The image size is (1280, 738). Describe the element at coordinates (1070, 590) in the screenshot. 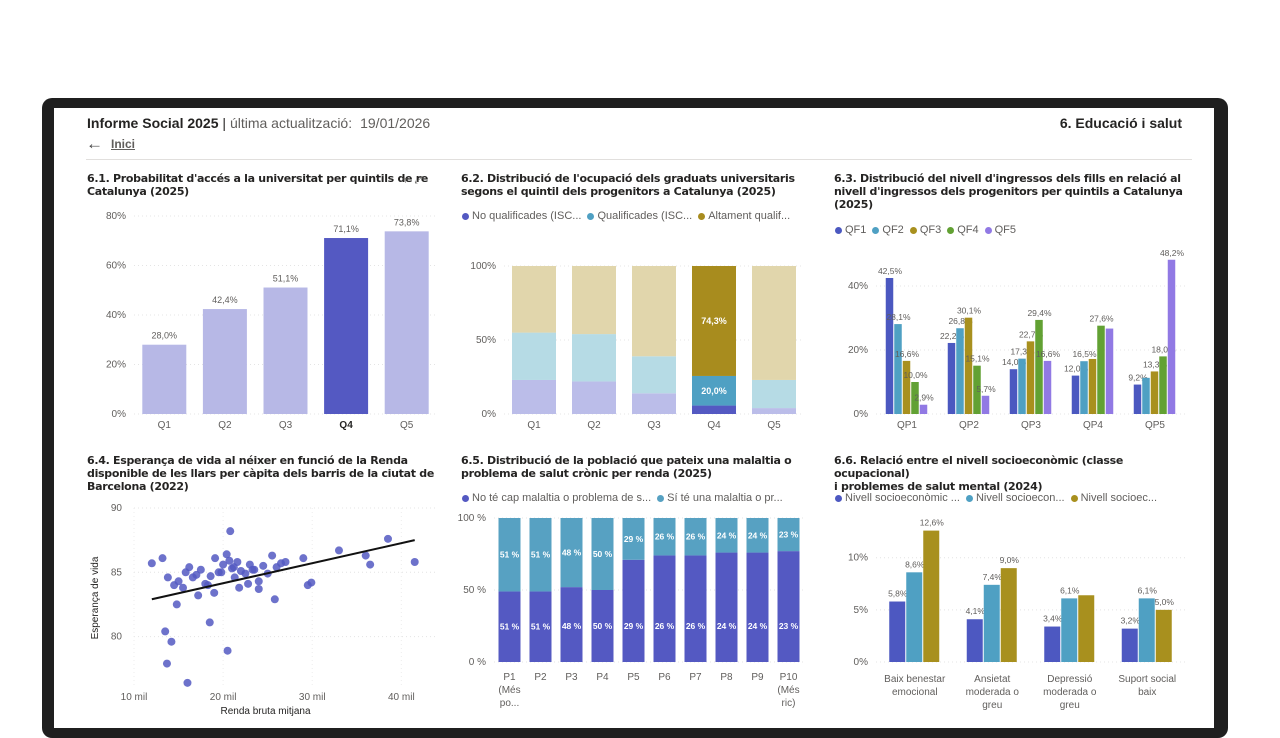

I see `data-label: 6,1%` at that location.